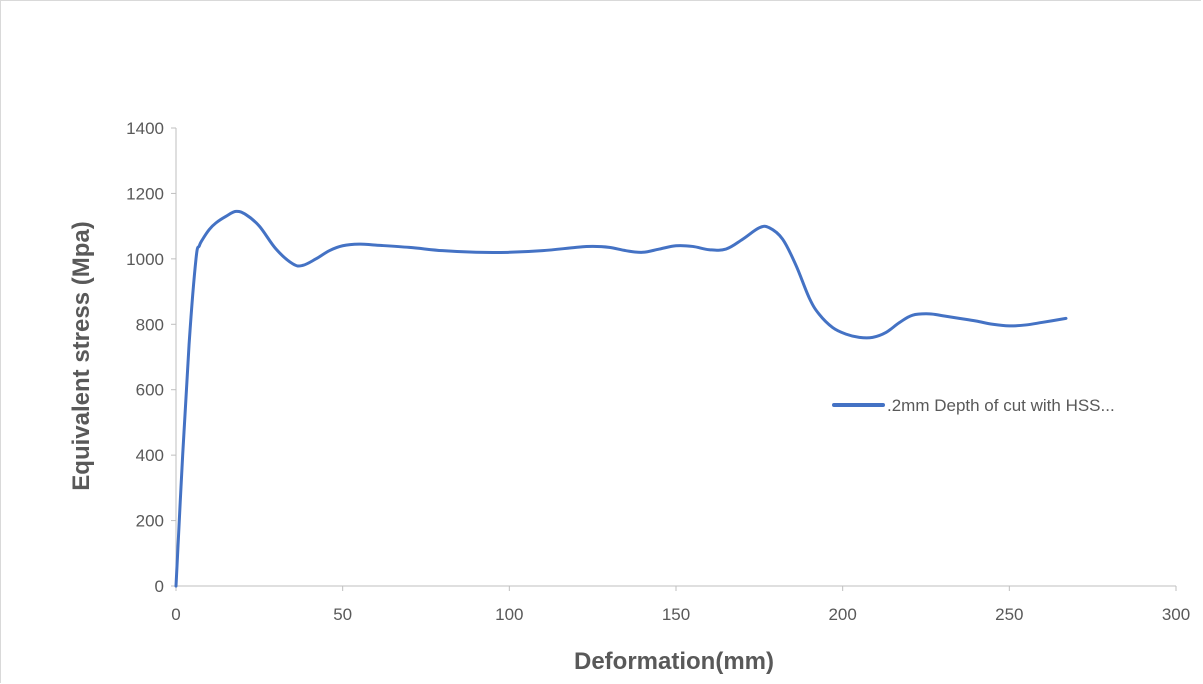 This screenshot has width=1203, height=684. I want to click on y-tick-label: 200, so click(150, 521).